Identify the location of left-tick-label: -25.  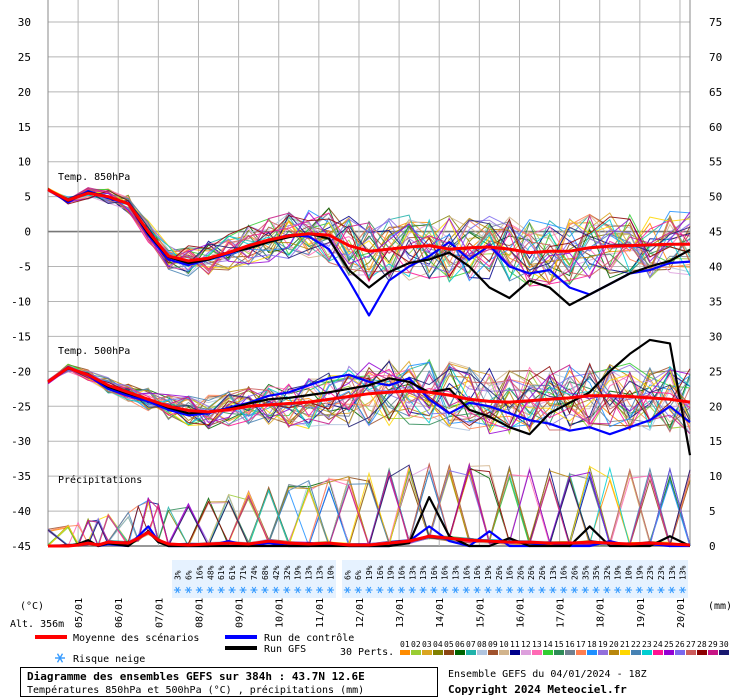
(21, 406).